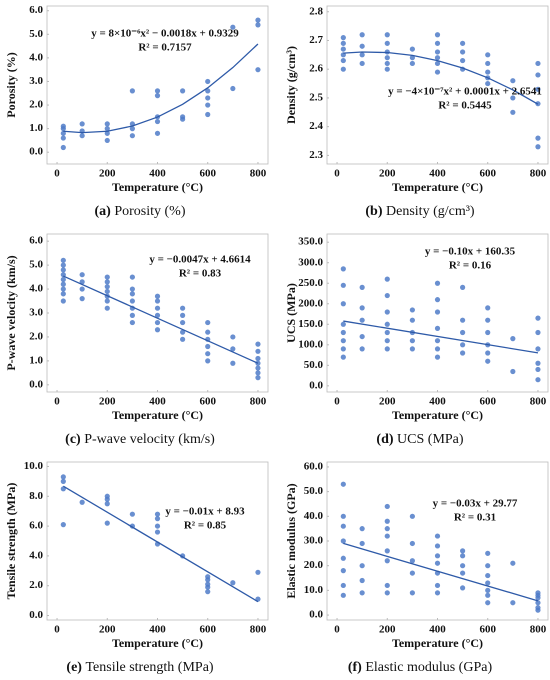  I want to click on equation: y = −0.0047x + 4.6614, so click(200, 260).